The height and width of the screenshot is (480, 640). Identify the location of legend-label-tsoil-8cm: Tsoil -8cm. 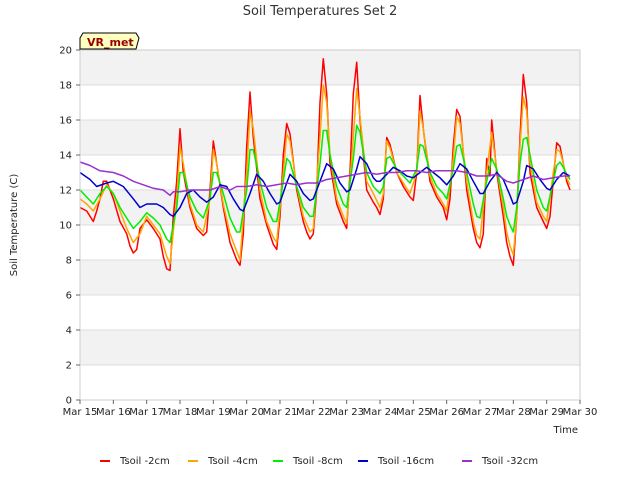
(317, 461).